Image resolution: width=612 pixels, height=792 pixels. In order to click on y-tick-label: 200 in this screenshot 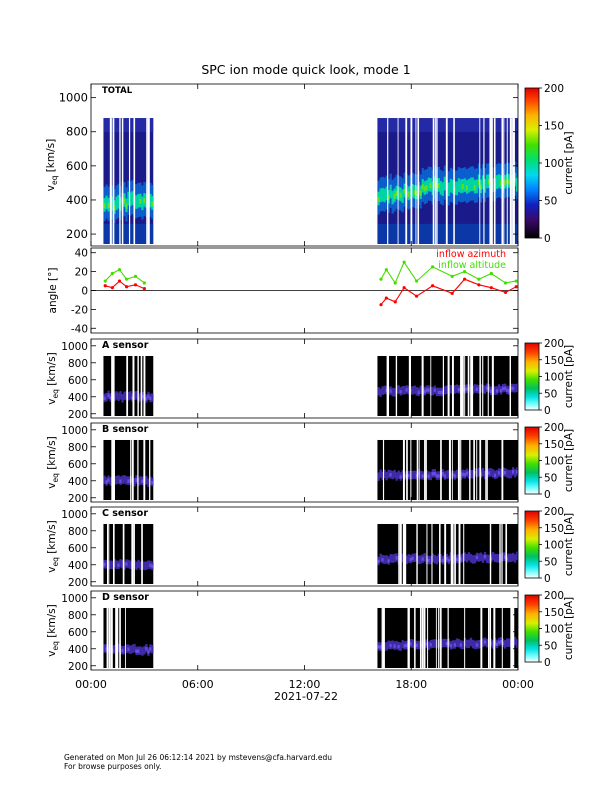, I will do `click(78, 583)`.